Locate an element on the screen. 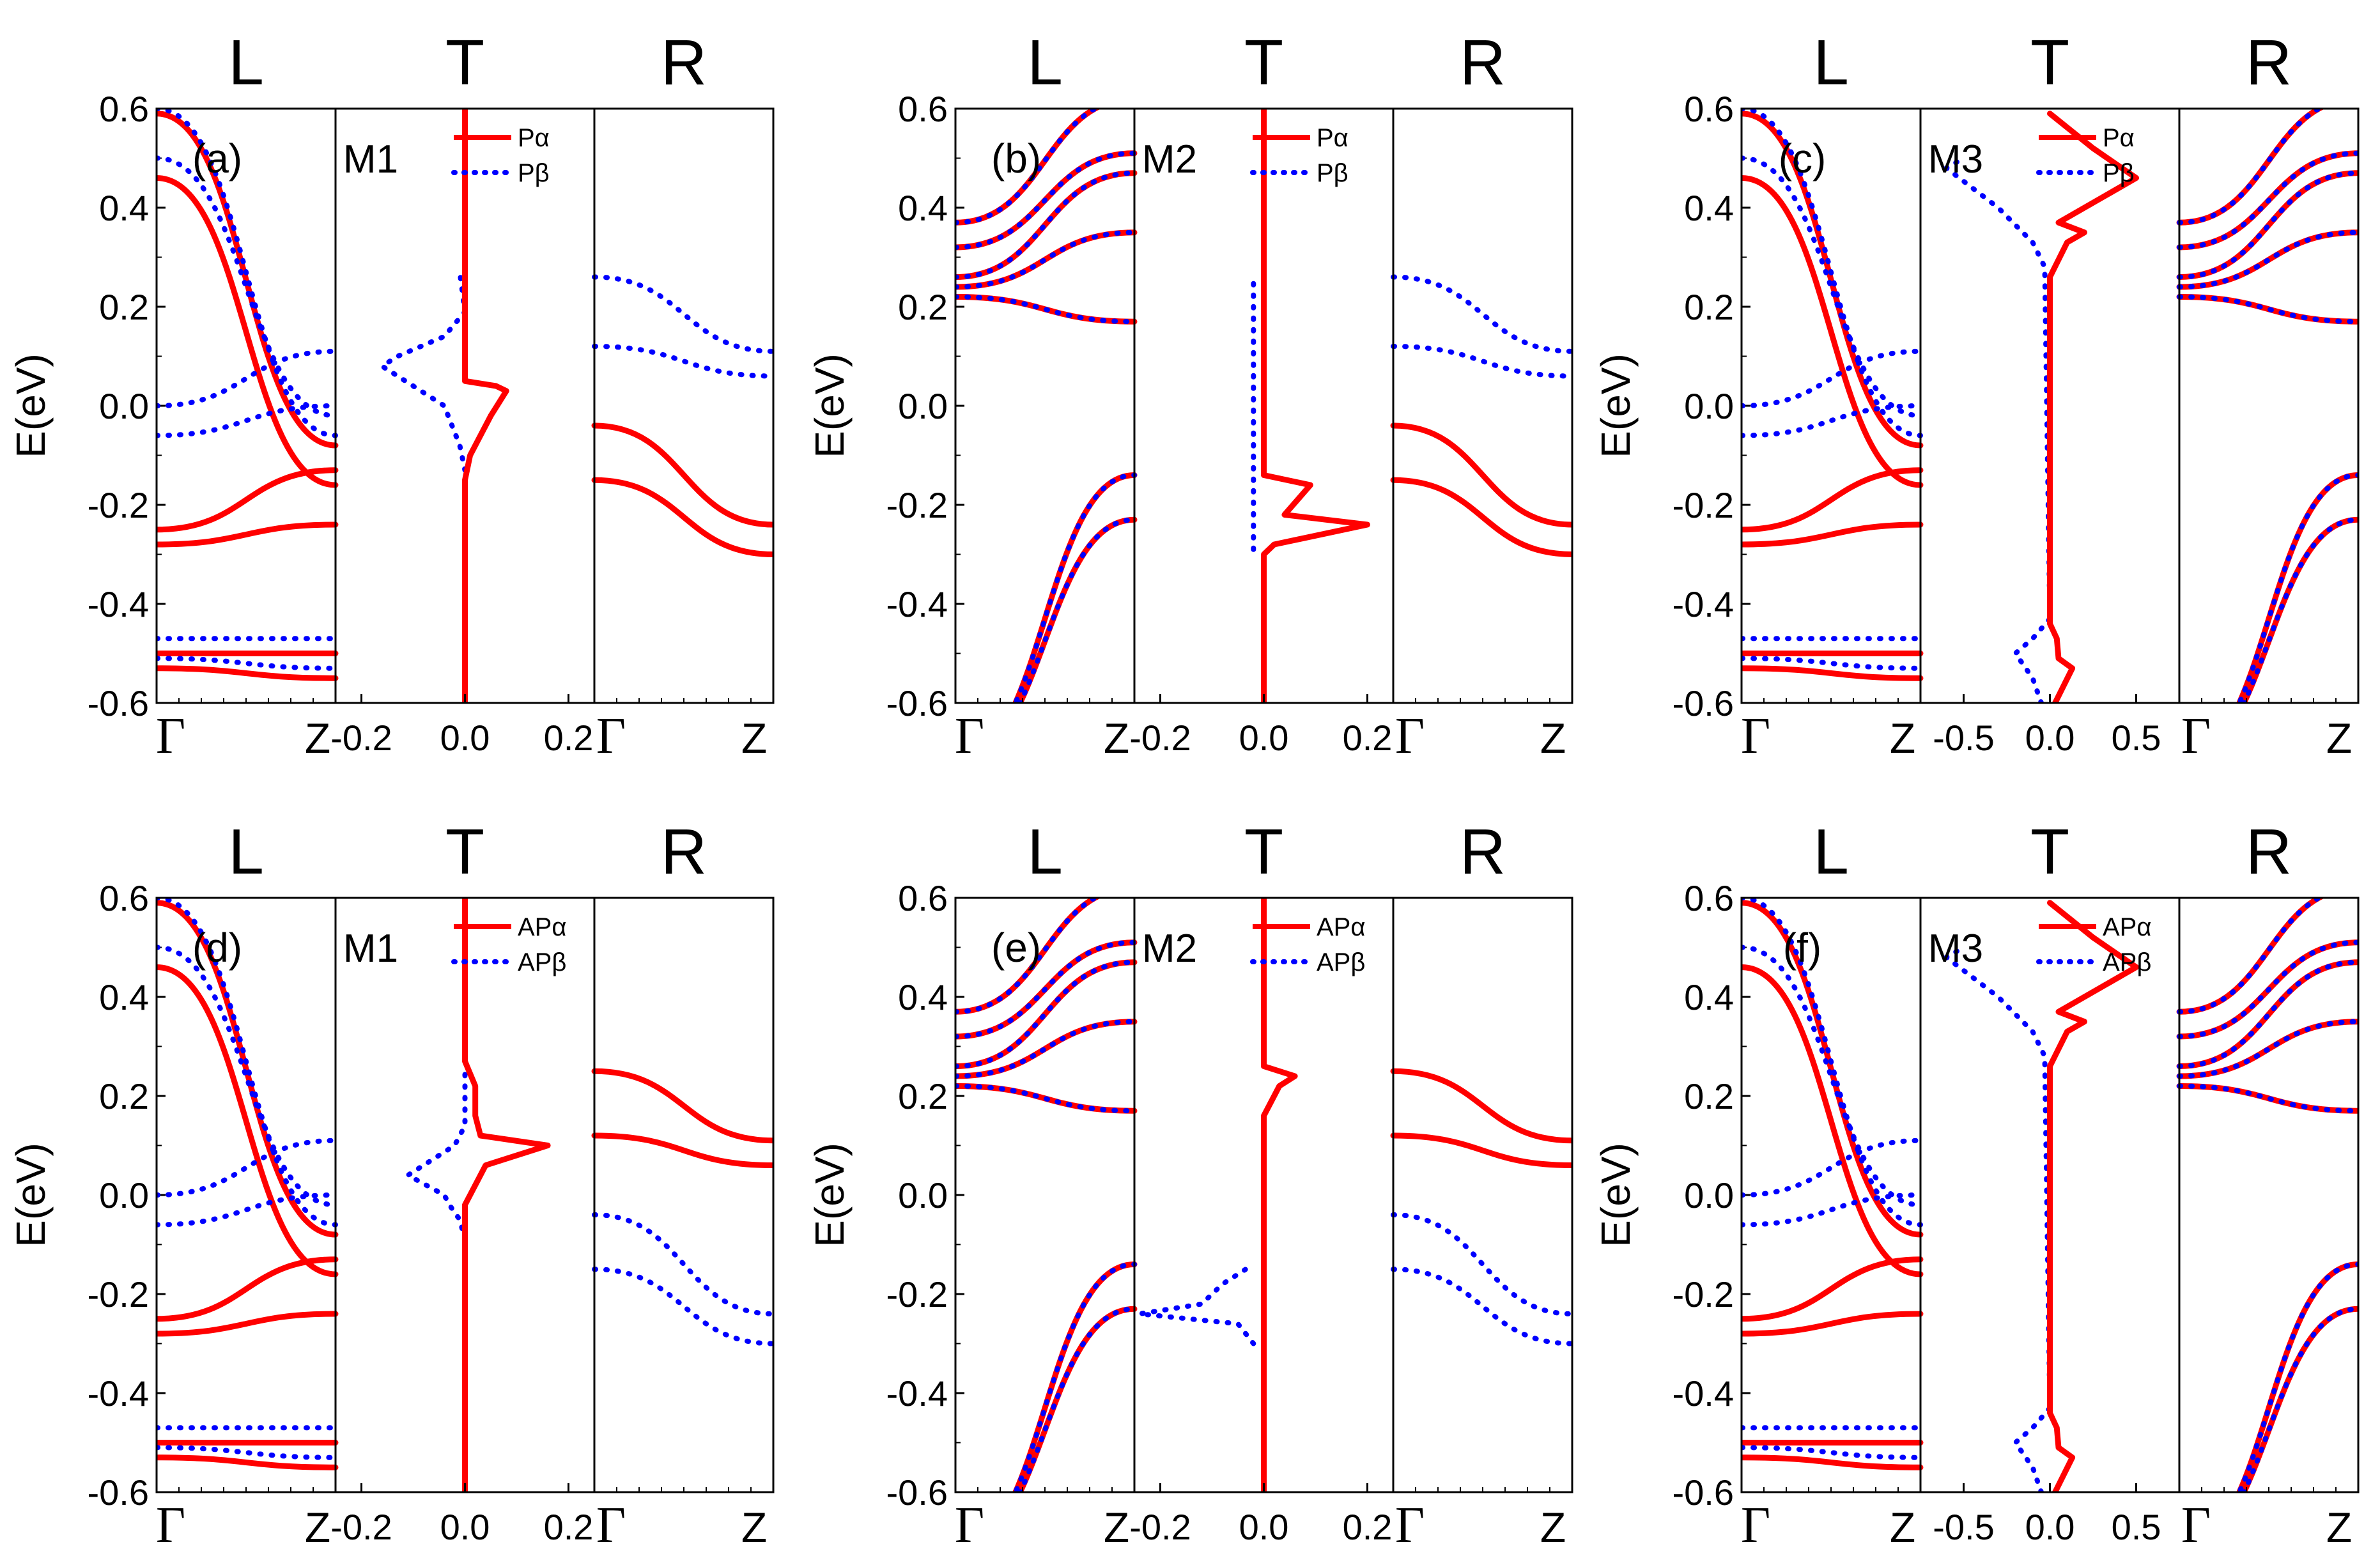 The width and height of the screenshot is (2380, 1565). y-tick-label: -0.4 is located at coordinates (119, 1393).